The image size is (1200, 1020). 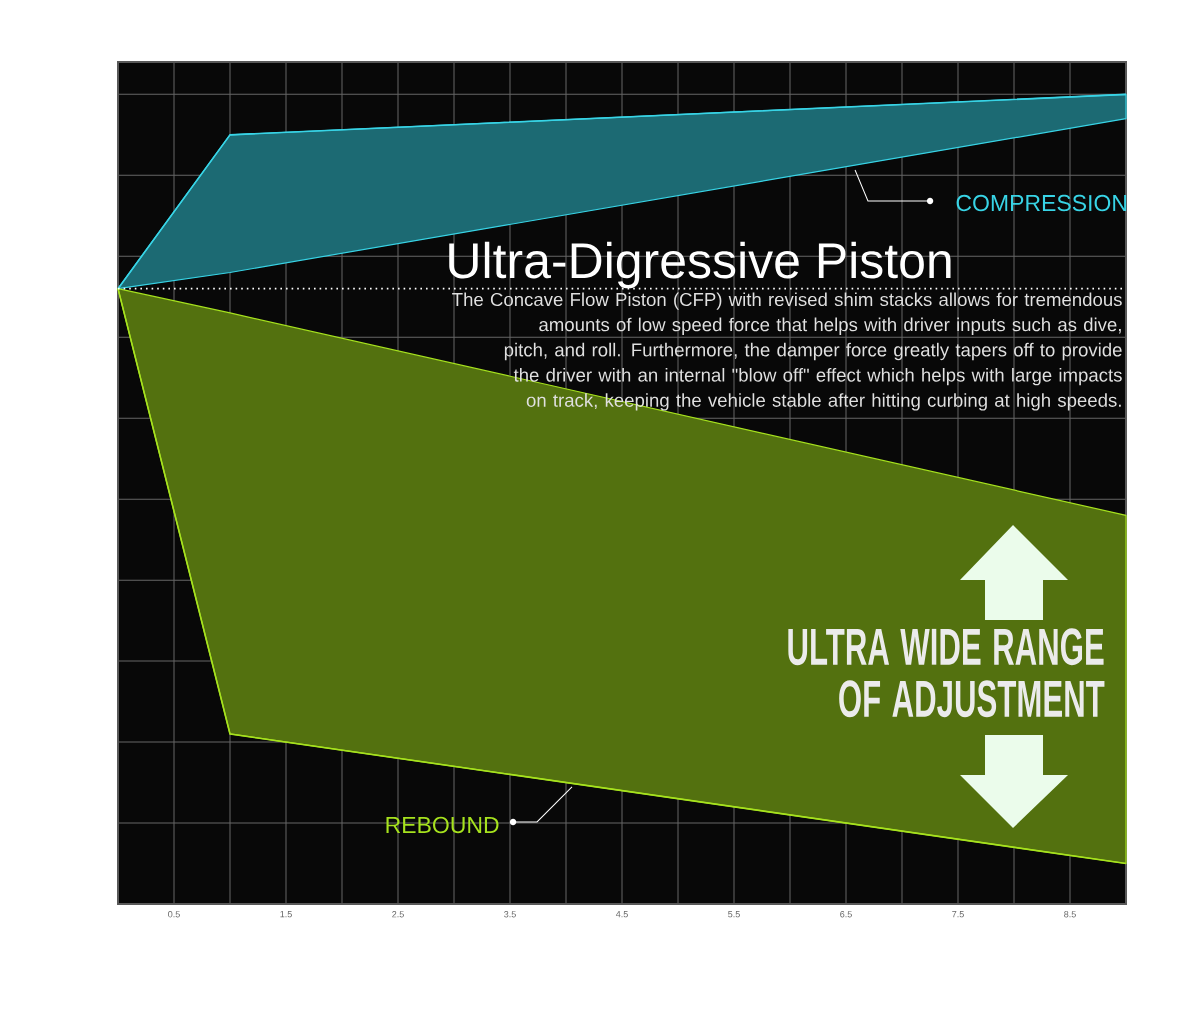 What do you see at coordinates (174, 914) in the screenshot?
I see `x-tick-label: 0.5` at bounding box center [174, 914].